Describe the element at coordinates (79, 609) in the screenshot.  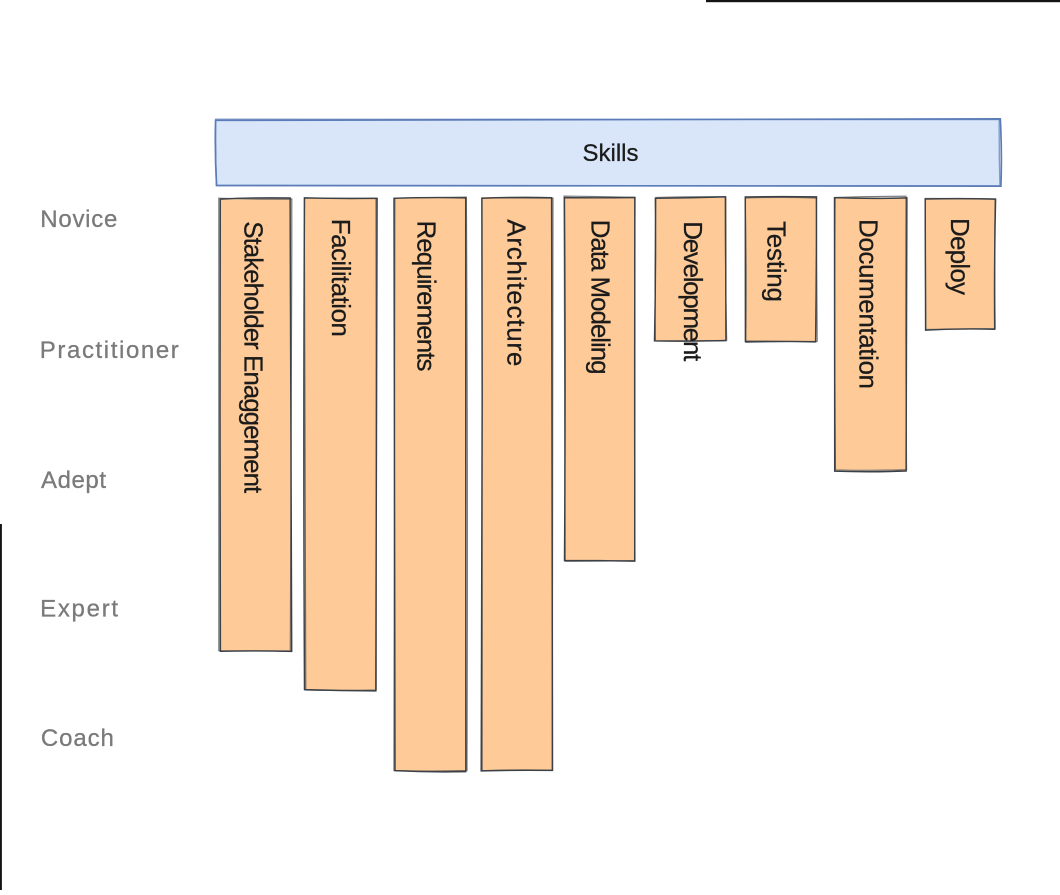
I see `svg-text: Expert` at that location.